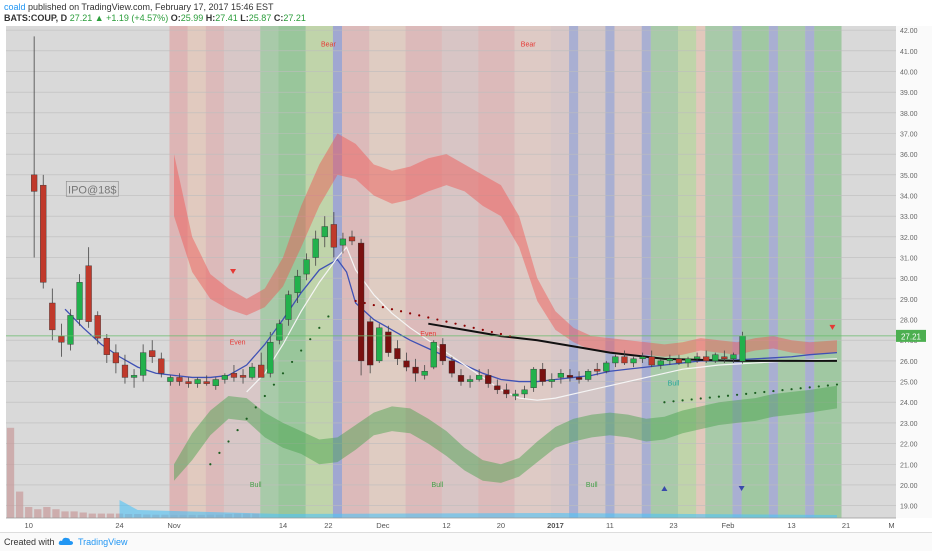 This screenshot has width=932, height=551. I want to click on y-tick-label: 20.00, so click(909, 486).